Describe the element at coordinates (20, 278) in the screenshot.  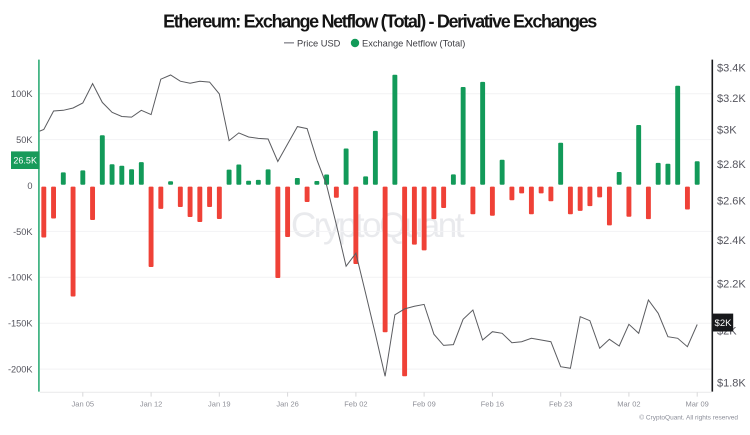
I see `svg-text: -100K` at that location.